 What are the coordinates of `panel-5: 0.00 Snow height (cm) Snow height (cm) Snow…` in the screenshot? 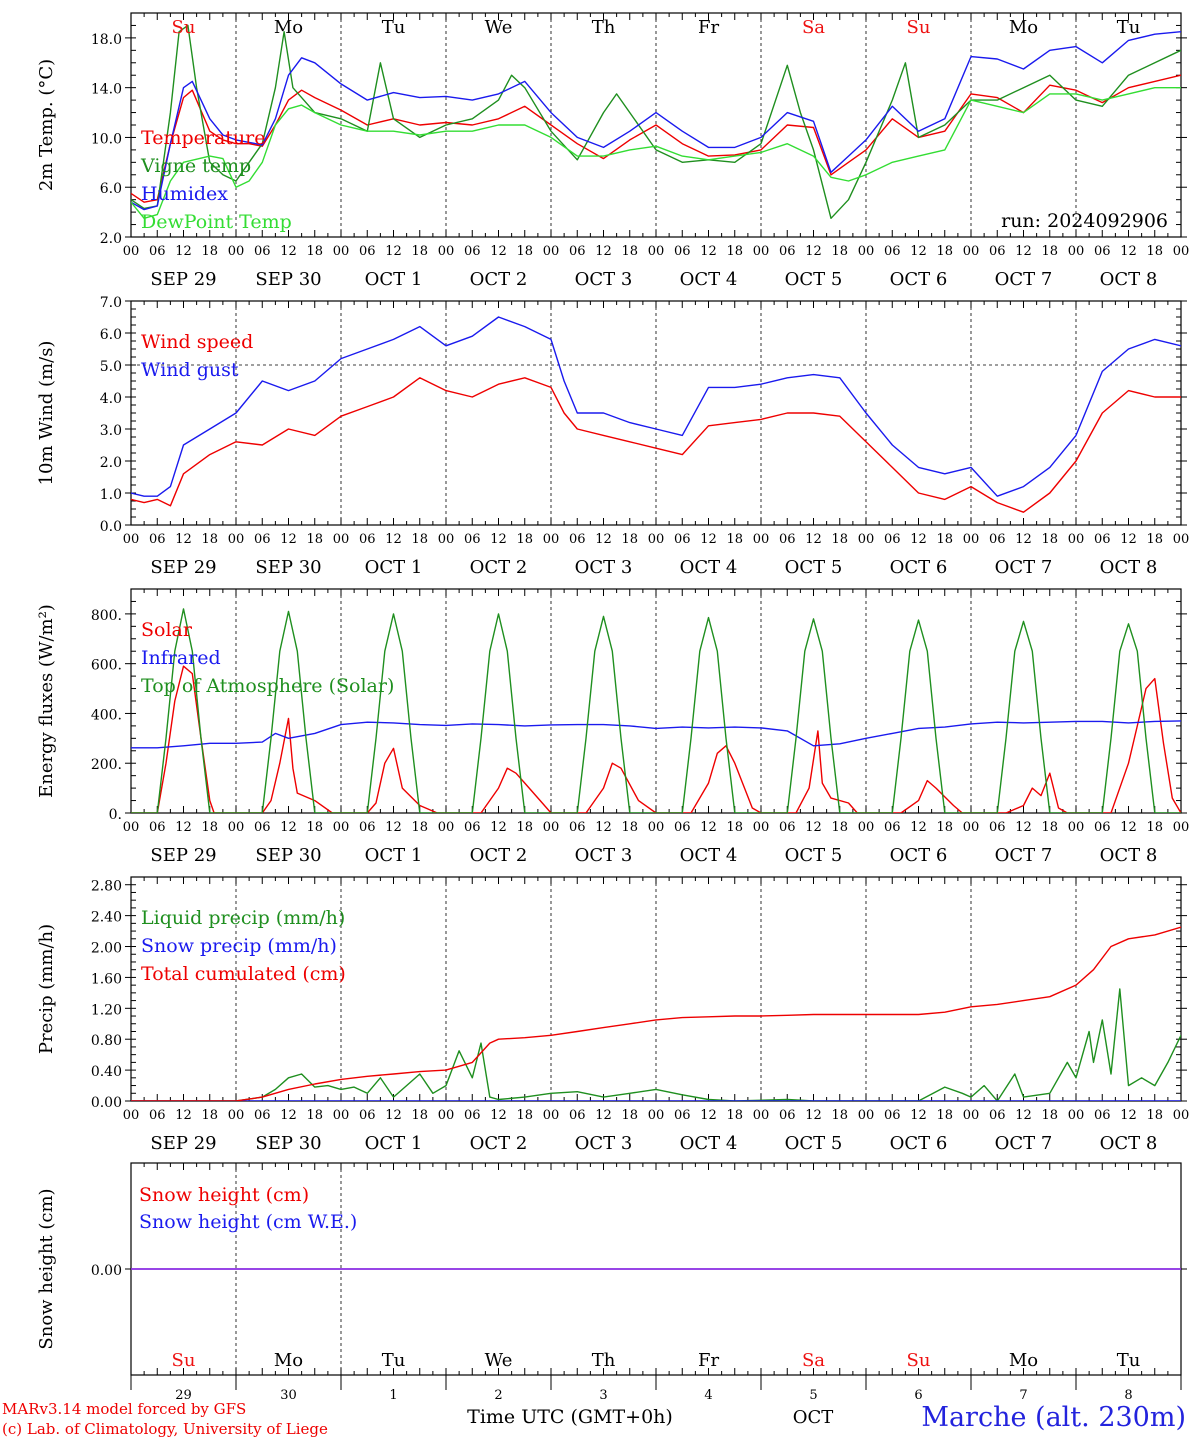 It's located at (611, 1269).